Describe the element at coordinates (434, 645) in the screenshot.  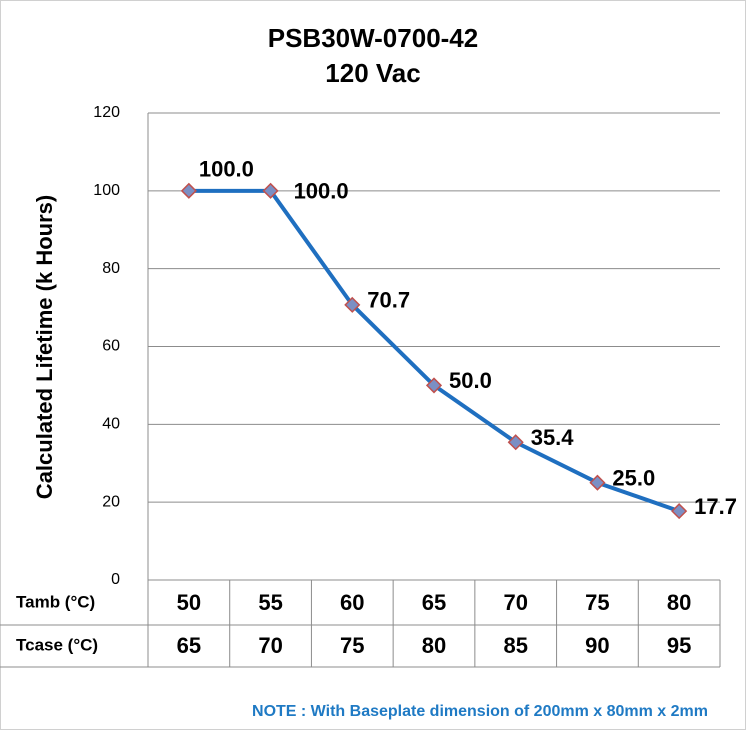
I see `tcase-label: 80` at that location.